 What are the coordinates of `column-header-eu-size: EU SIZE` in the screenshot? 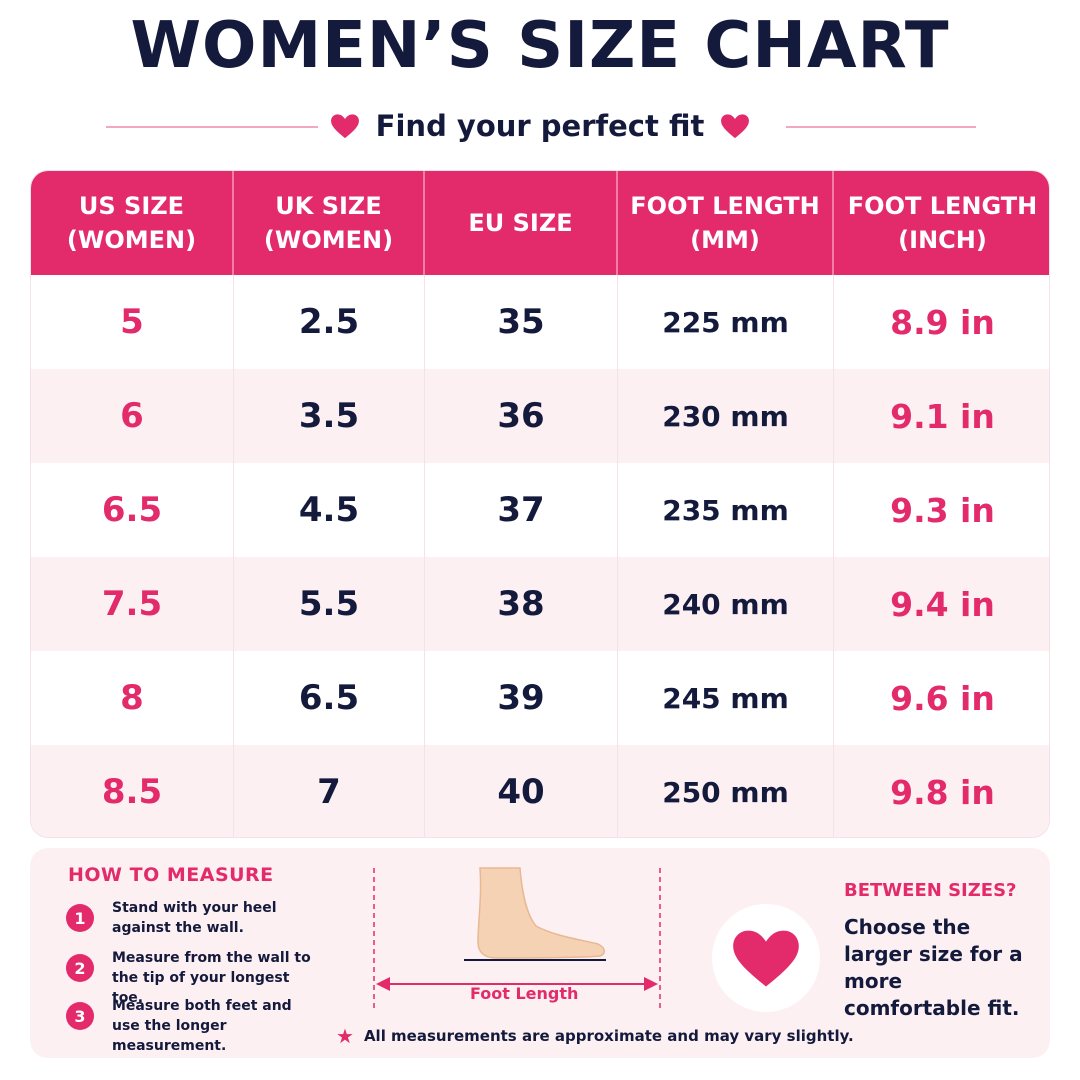 It's located at (521, 223).